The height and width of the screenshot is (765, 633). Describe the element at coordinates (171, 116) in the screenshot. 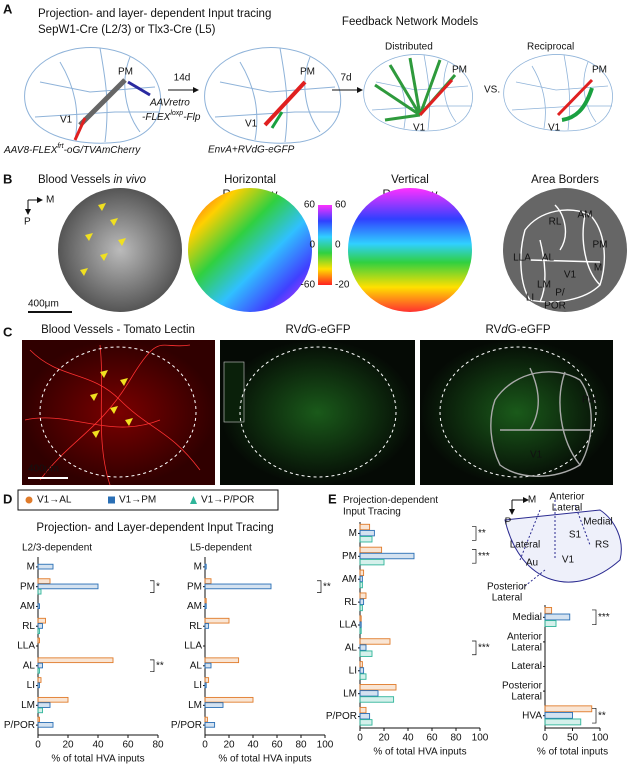

I see `virus-label: -FLEXloxp-Flp` at that location.